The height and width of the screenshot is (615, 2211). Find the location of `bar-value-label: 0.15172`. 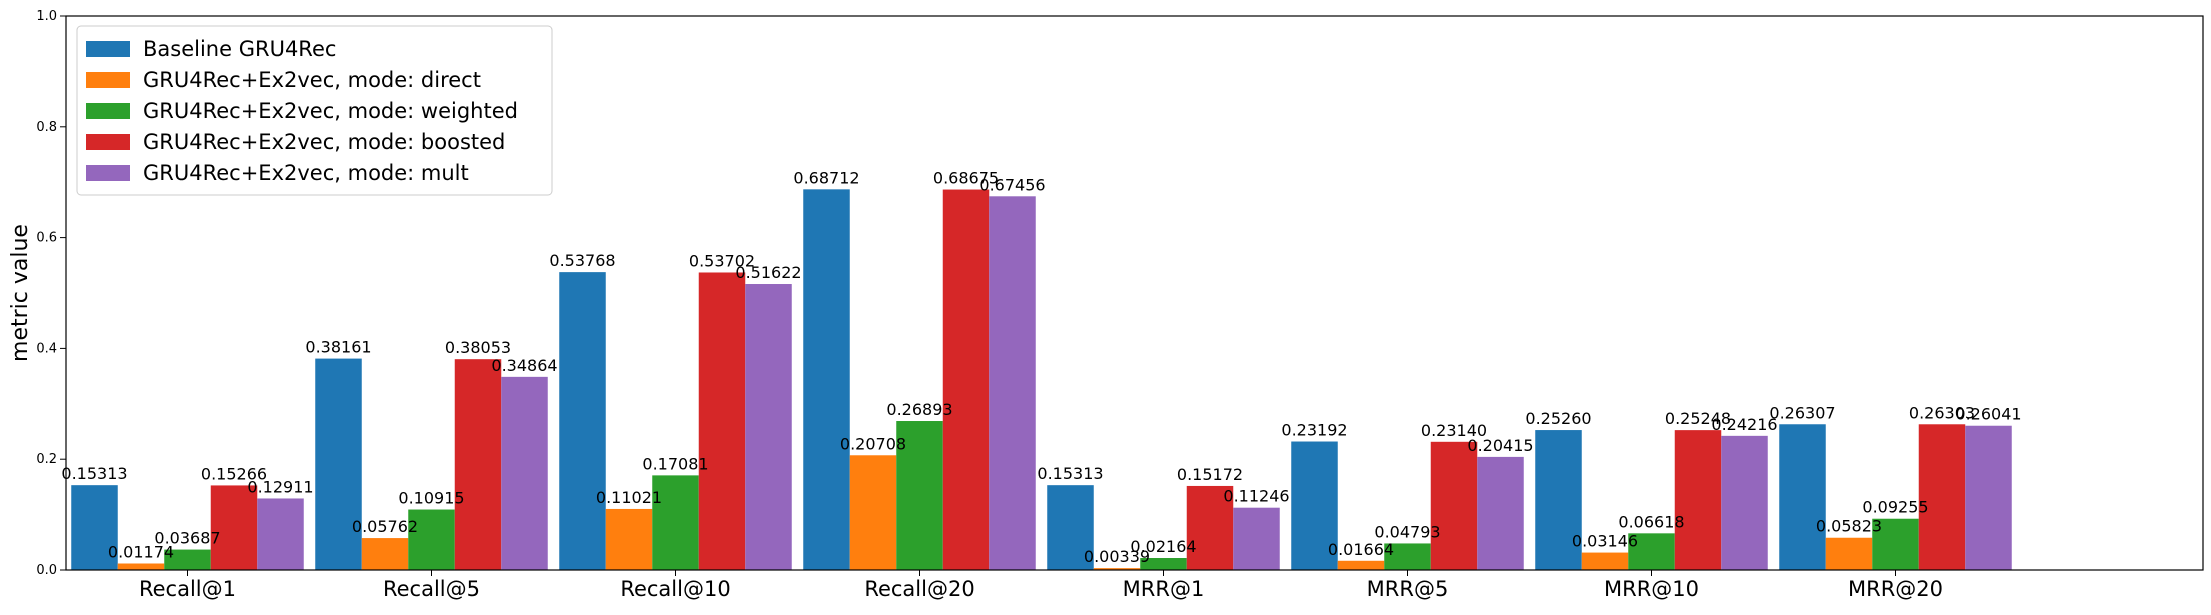

bar-value-label: 0.15172 is located at coordinates (1210, 474).